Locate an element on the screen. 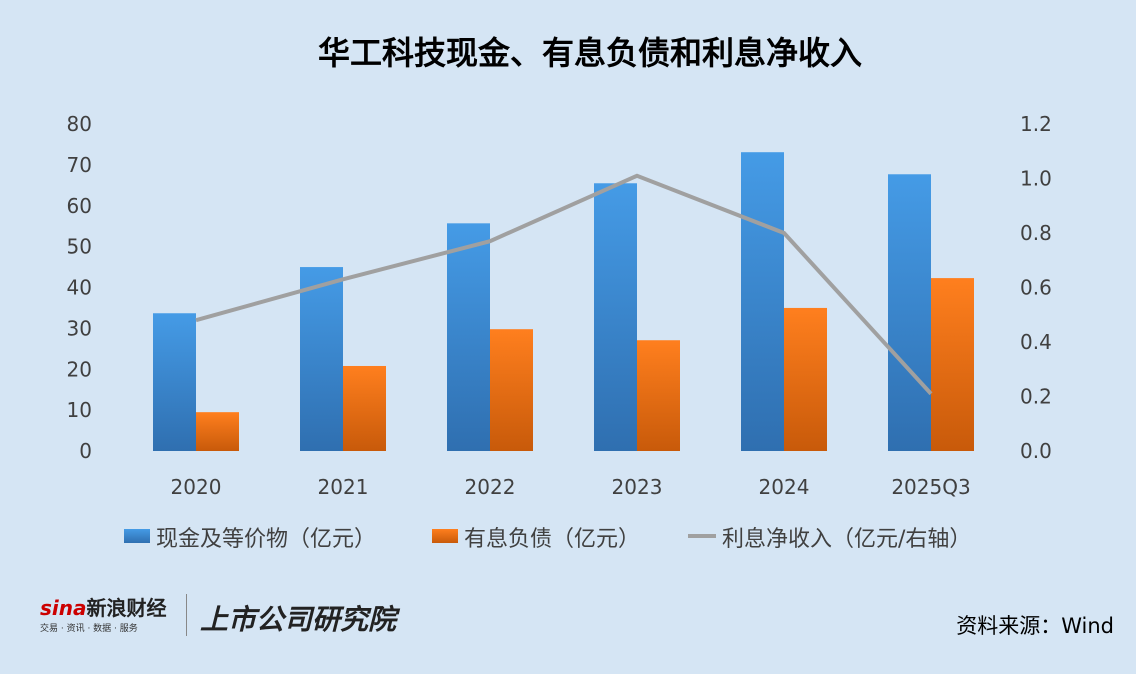 The width and height of the screenshot is (1136, 674). x-tick-label: 2020 is located at coordinates (196, 487).